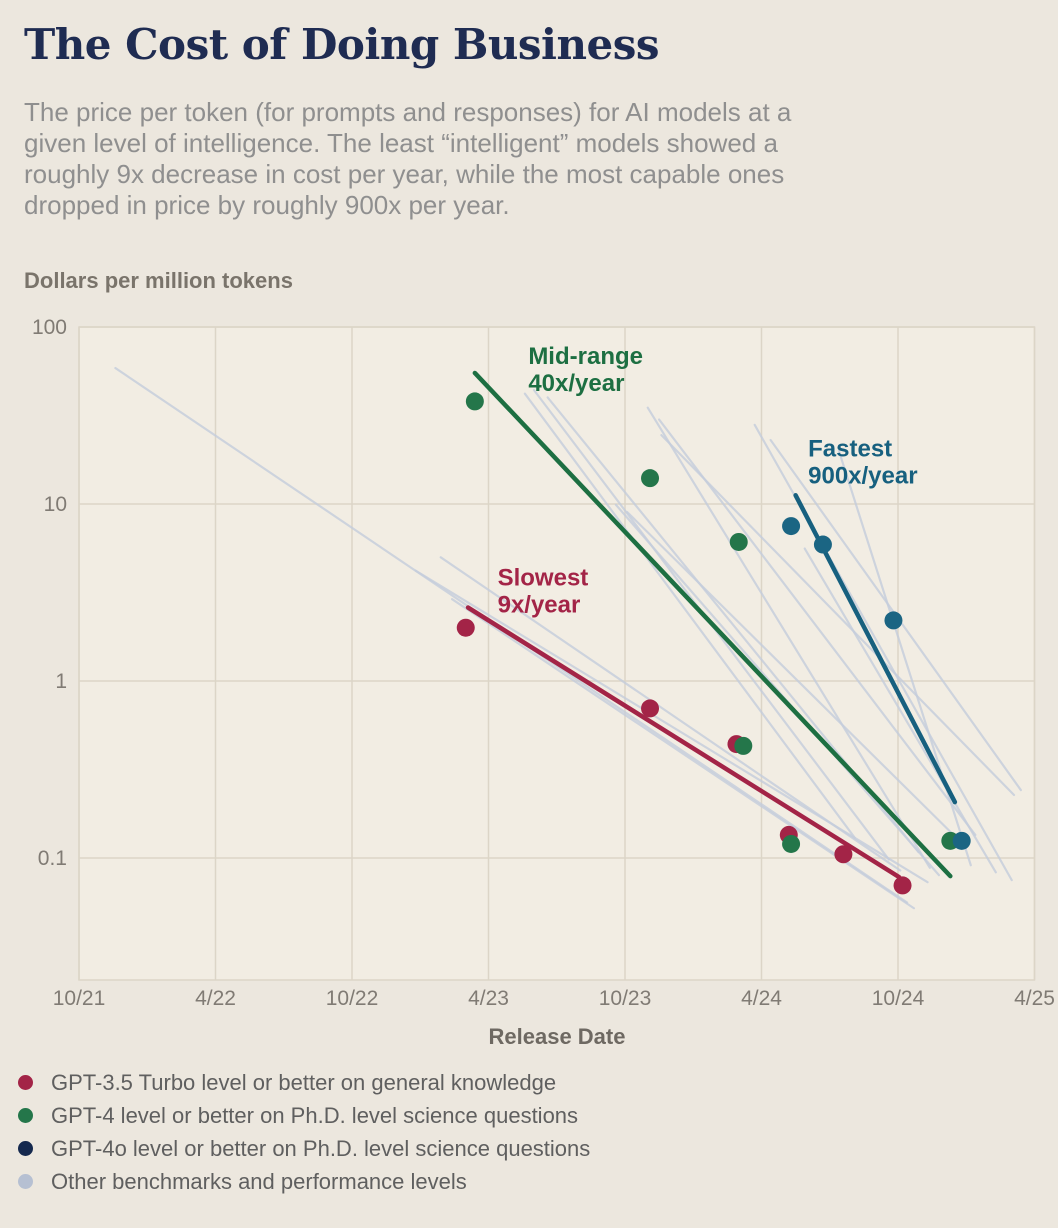  I want to click on trend-label-slowest: 9x/year, so click(539, 604).